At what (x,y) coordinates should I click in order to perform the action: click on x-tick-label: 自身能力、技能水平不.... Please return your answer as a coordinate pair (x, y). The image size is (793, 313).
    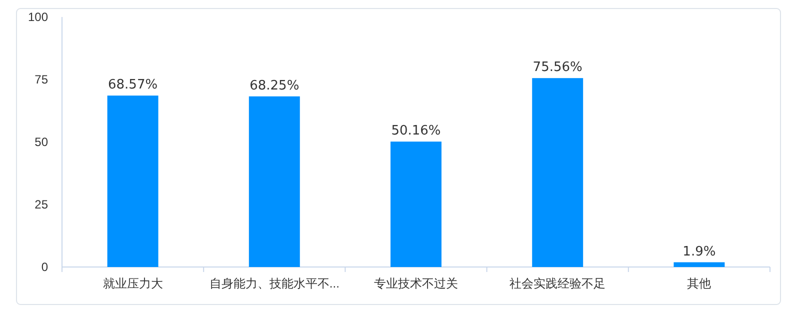
    Looking at the image, I should click on (274, 283).